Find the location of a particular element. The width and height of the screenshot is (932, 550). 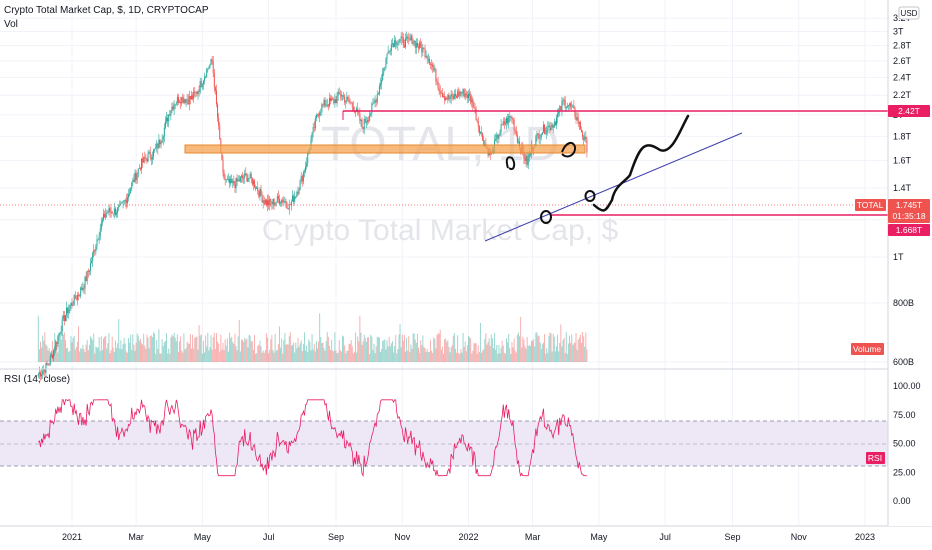

rsi-line is located at coordinates (312, 438).